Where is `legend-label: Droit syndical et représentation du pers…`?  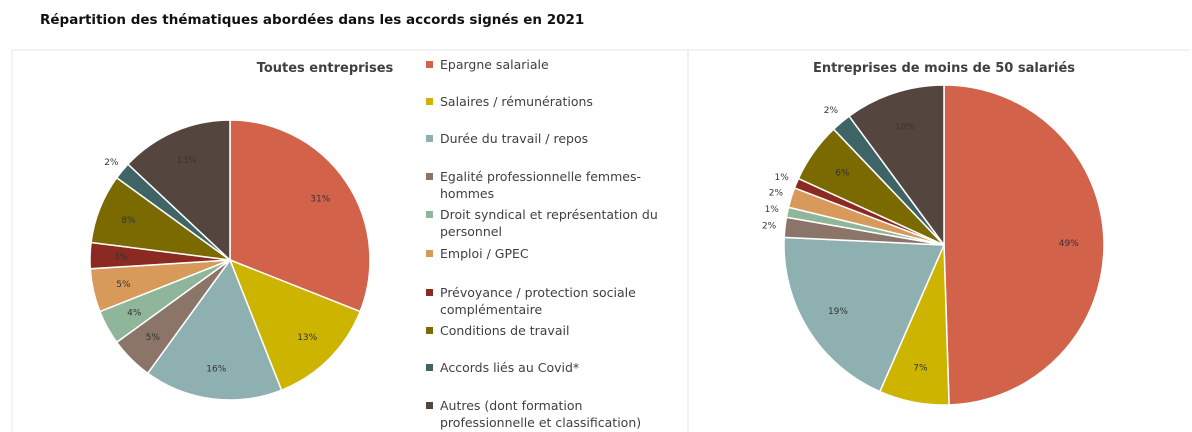
legend-label: Droit syndical et représentation du pers… is located at coordinates (549, 223).